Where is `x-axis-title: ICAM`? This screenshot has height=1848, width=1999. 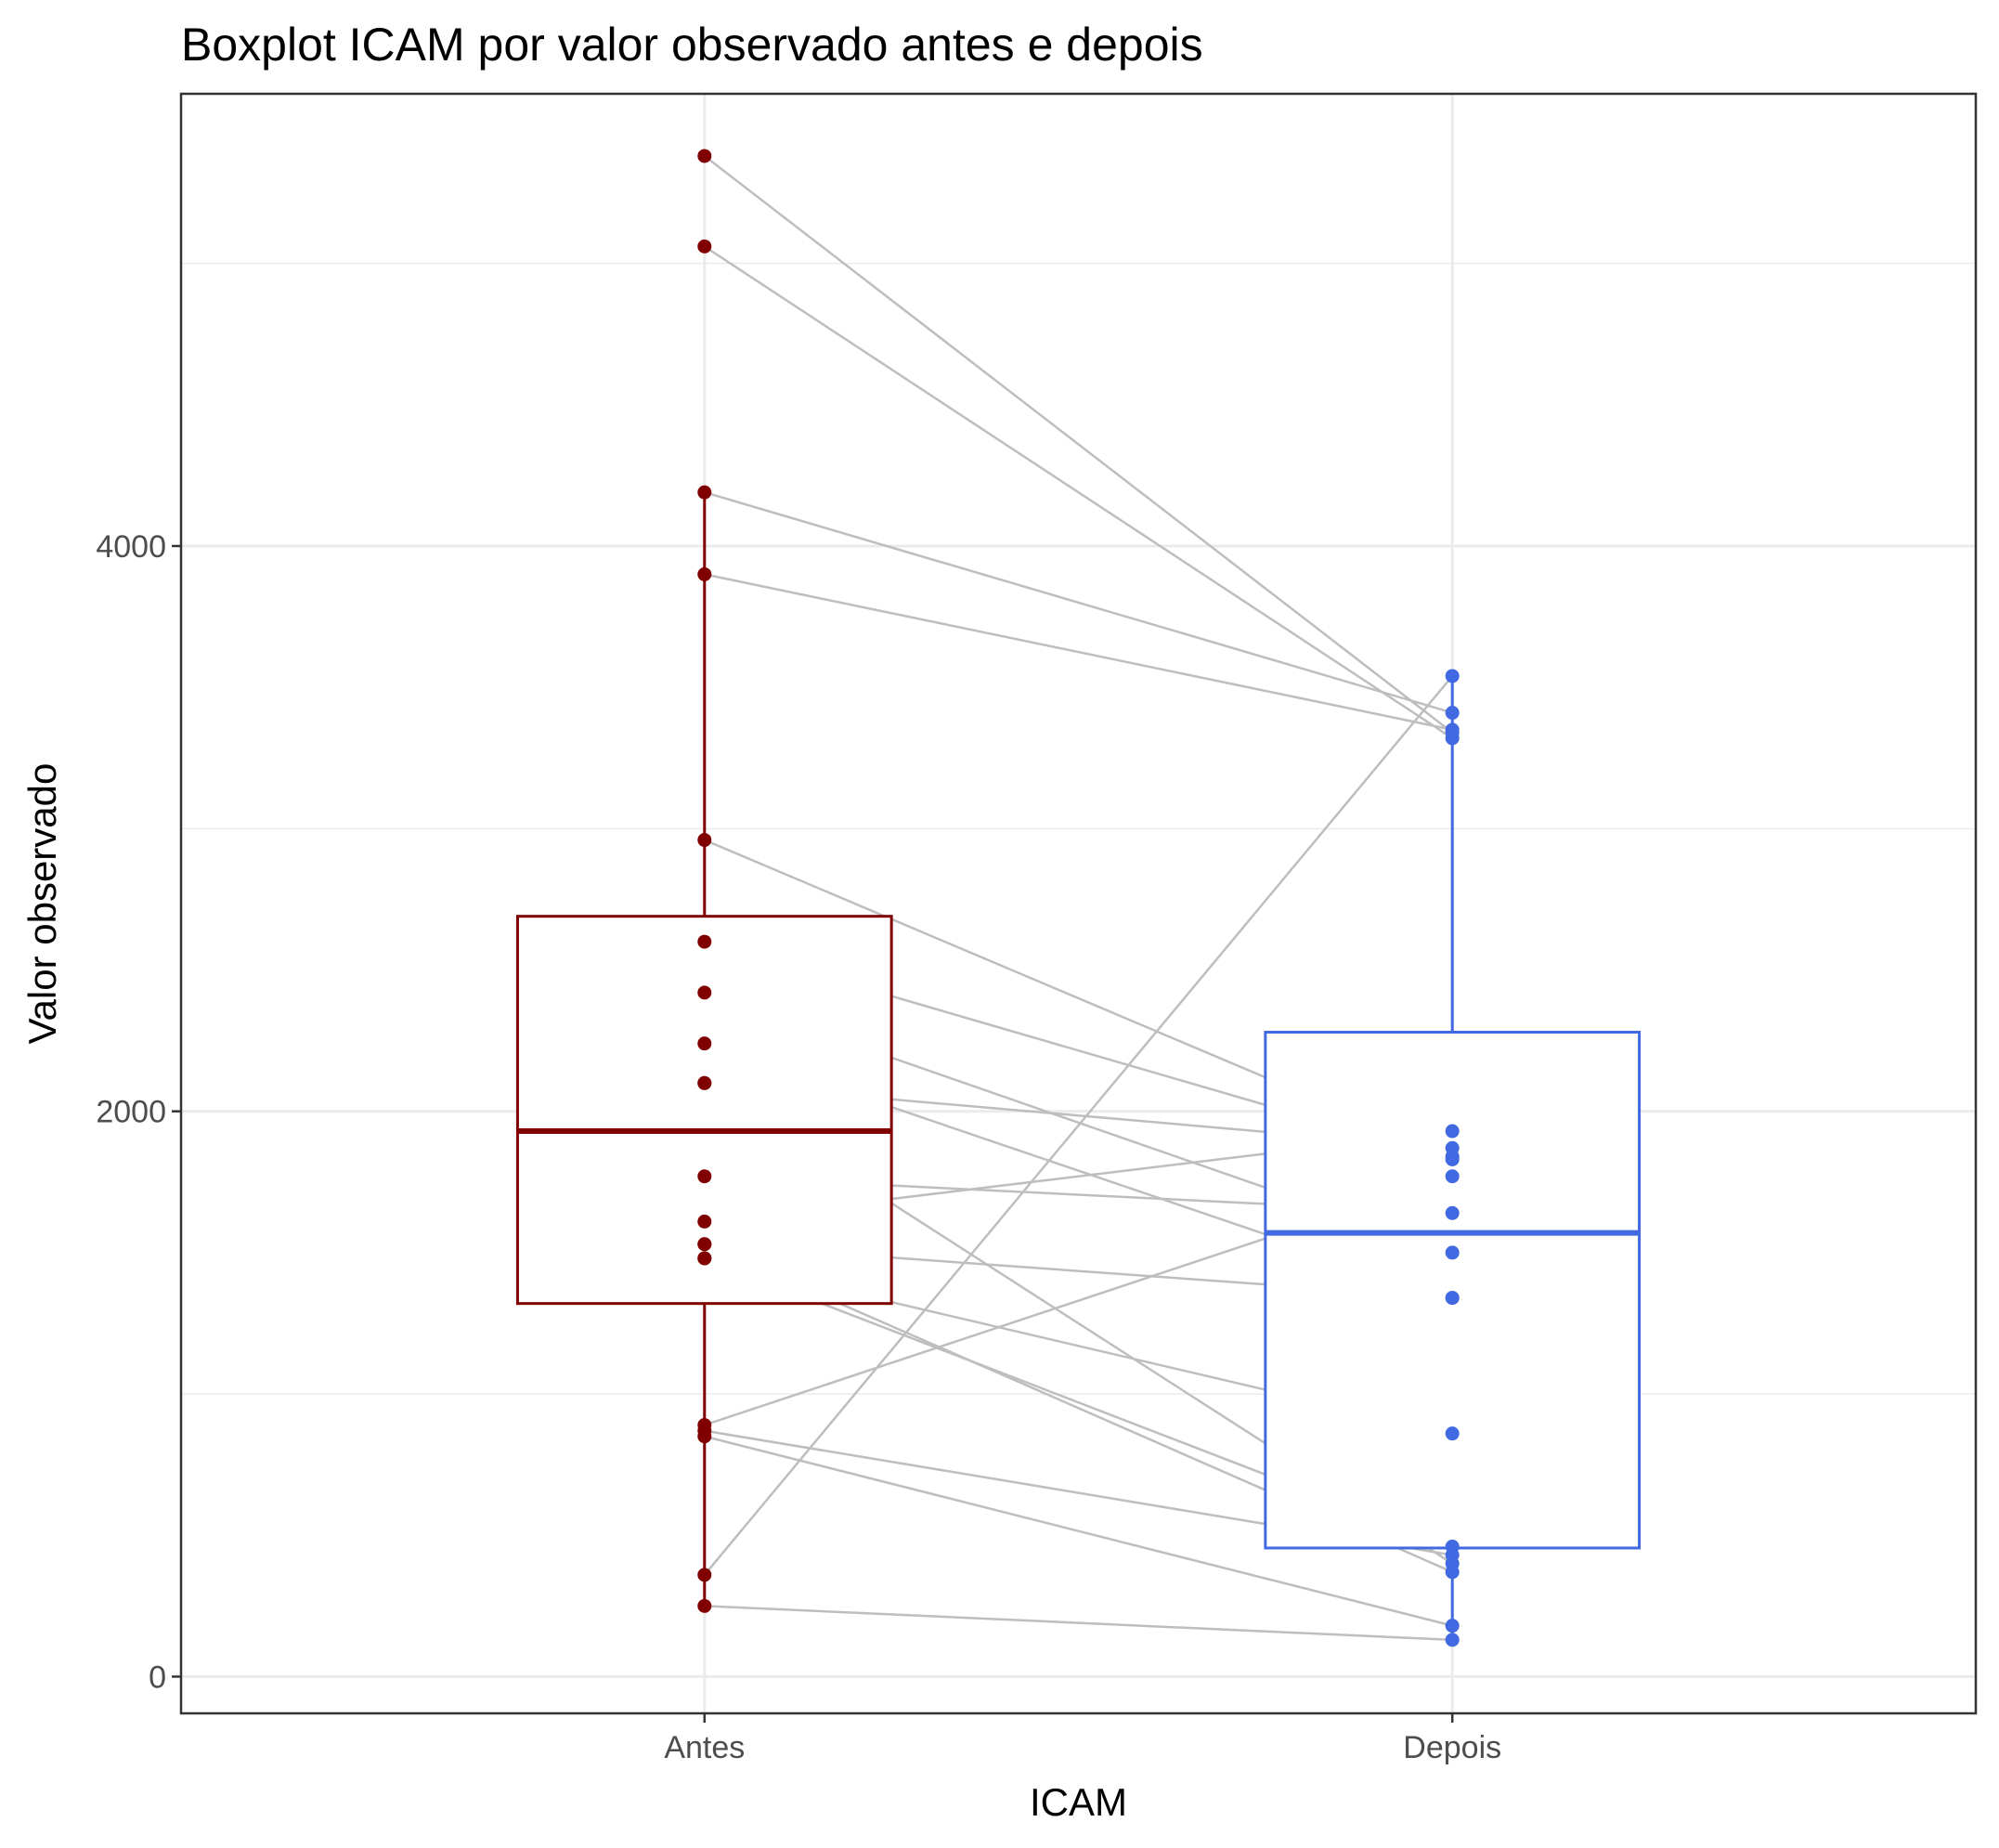
x-axis-title: ICAM is located at coordinates (1079, 1802).